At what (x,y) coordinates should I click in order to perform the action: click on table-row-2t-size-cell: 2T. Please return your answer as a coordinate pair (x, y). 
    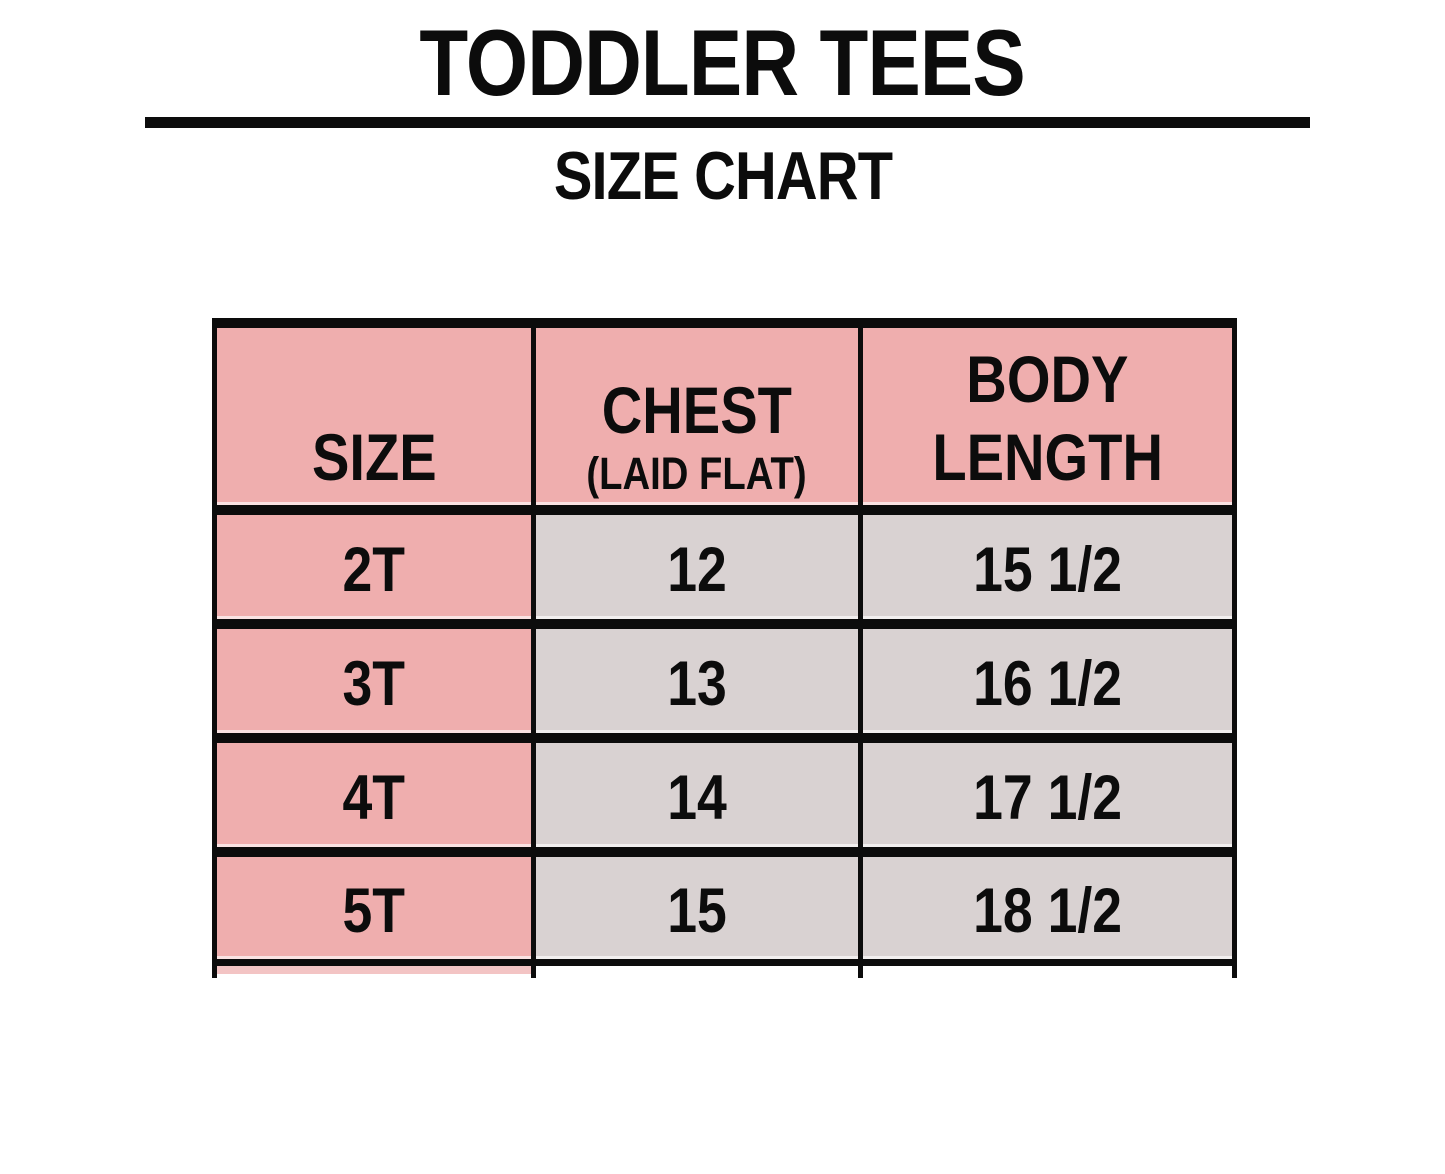
    Looking at the image, I should click on (374, 567).